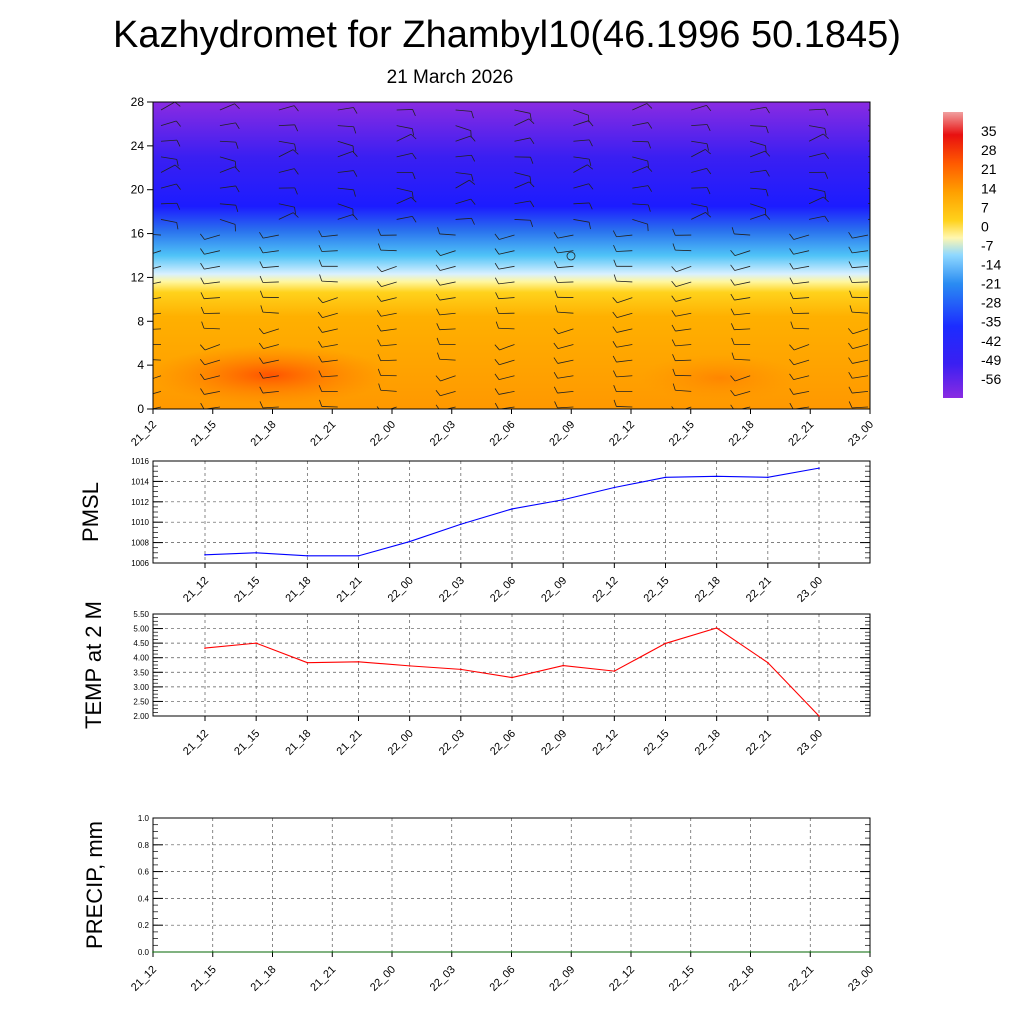 This screenshot has height=1024, width=1024. What do you see at coordinates (450, 77) in the screenshot?
I see `chart-subtitle: 21 March 2026` at bounding box center [450, 77].